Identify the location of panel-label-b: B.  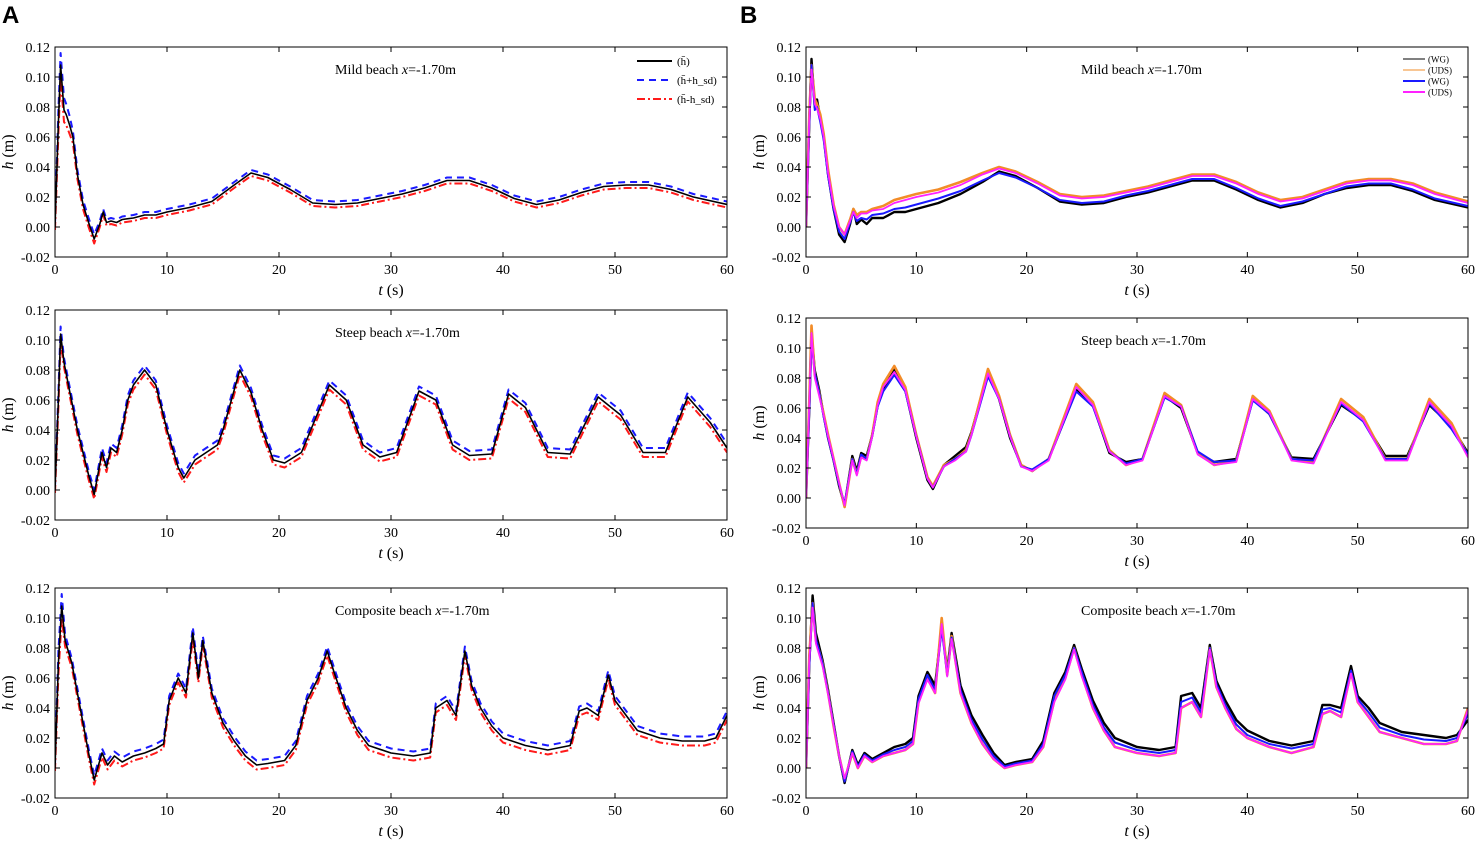
(749, 15).